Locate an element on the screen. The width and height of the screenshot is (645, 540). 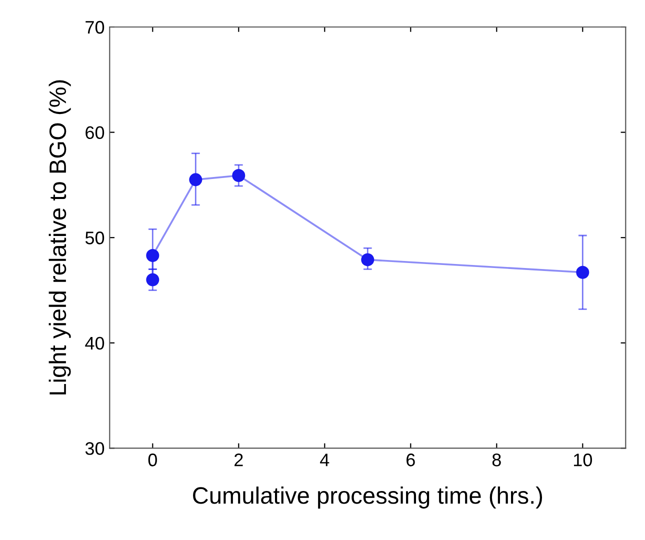
x-tick-label: 8 is located at coordinates (496, 460).